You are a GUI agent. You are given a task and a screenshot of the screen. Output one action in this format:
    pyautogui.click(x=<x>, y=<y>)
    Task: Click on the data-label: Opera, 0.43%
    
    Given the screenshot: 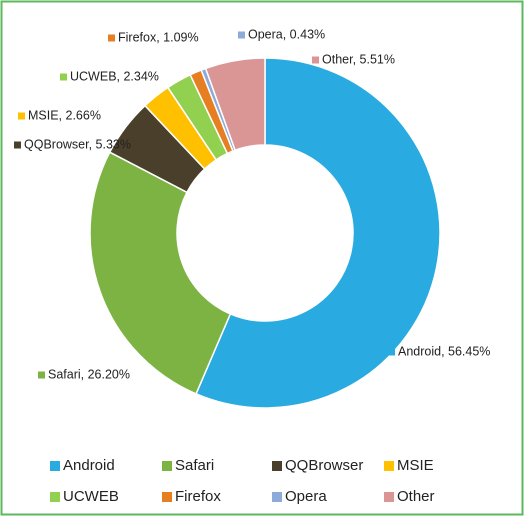 What is the action you would take?
    pyautogui.click(x=286, y=34)
    